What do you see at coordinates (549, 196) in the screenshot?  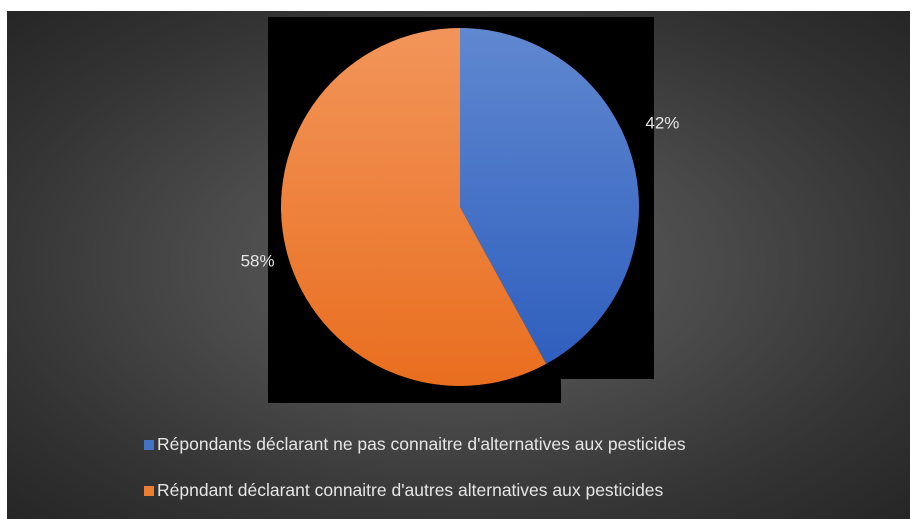 I see `pie-slice-blue` at bounding box center [549, 196].